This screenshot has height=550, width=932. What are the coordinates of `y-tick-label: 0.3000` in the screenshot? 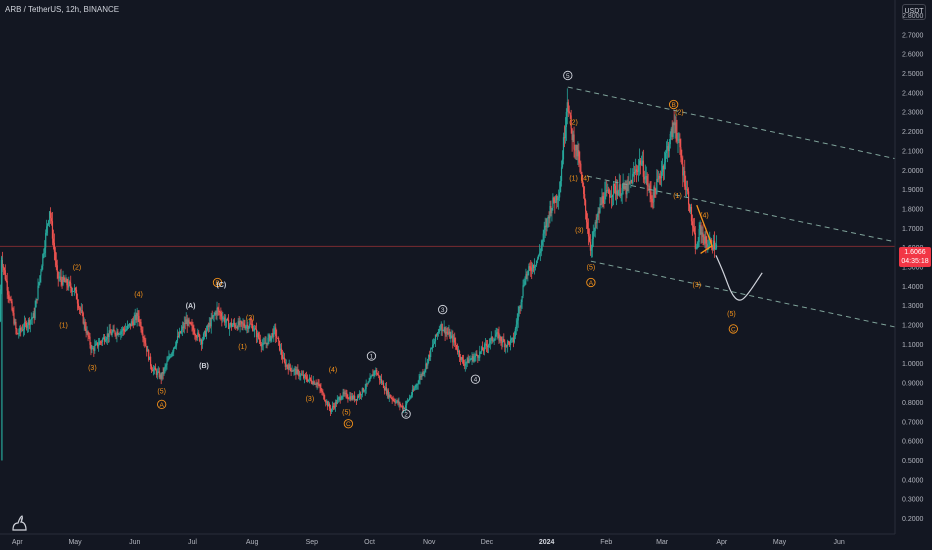 It's located at (913, 500).